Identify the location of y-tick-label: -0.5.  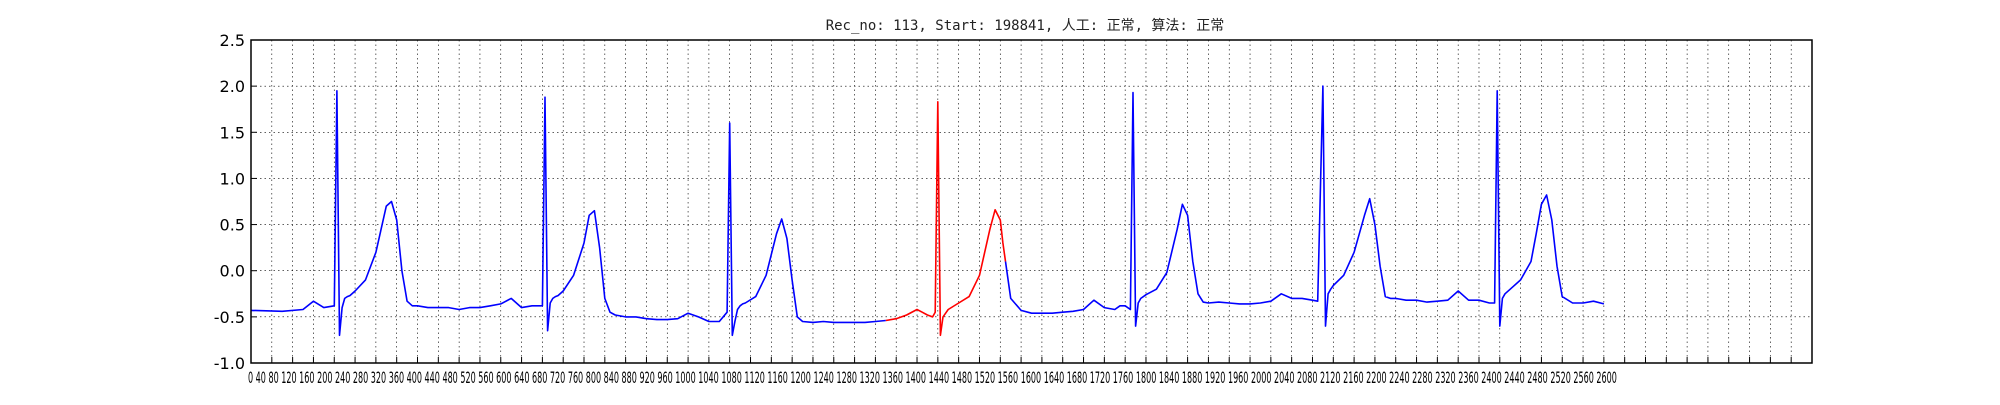
(229, 317).